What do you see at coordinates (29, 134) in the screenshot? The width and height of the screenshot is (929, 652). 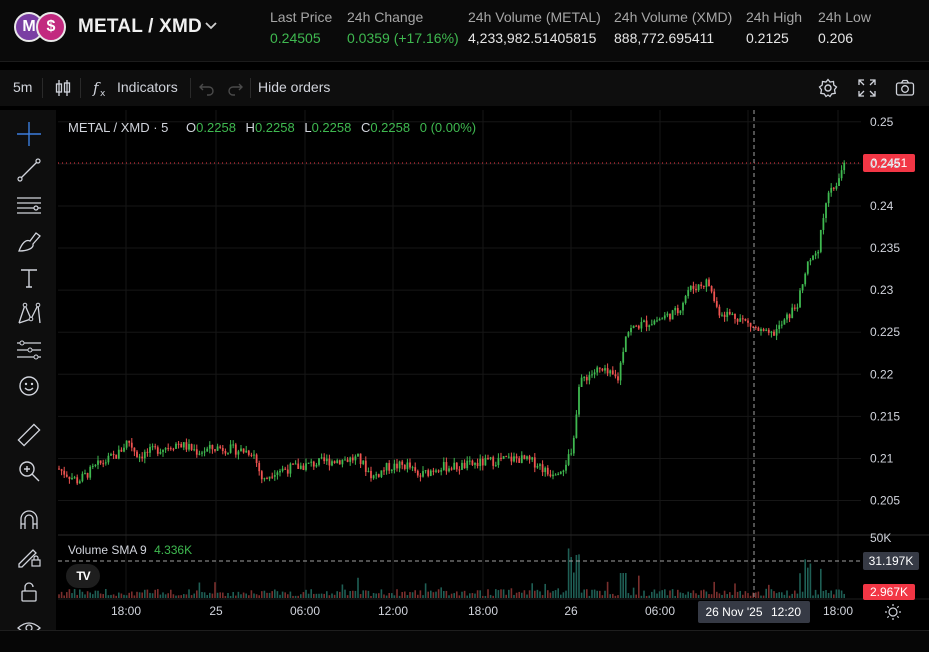 I see `crosshair-icon` at bounding box center [29, 134].